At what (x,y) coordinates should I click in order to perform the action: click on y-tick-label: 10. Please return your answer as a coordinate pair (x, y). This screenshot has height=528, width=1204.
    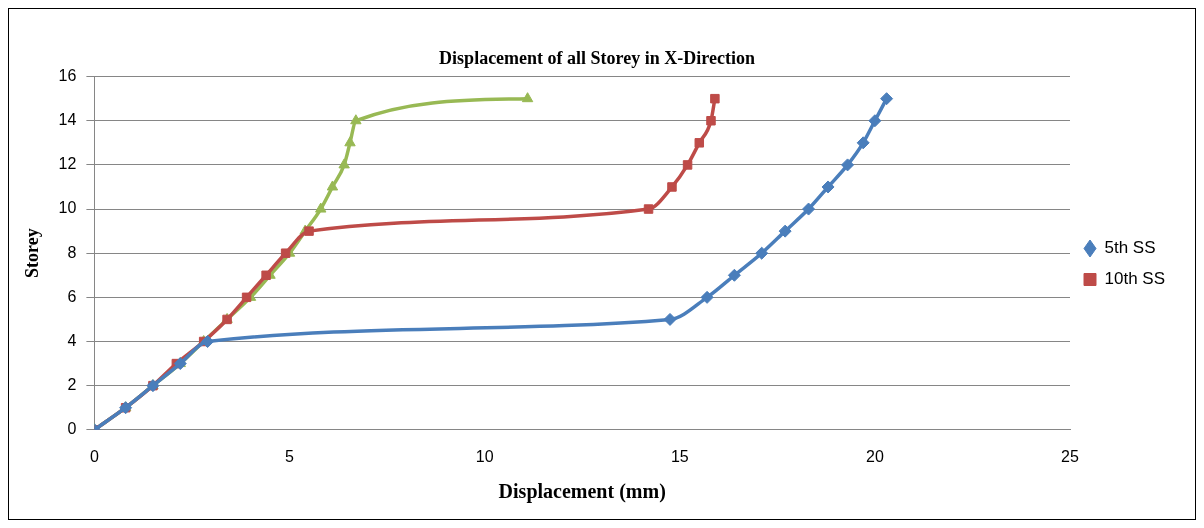
    Looking at the image, I should click on (67, 208).